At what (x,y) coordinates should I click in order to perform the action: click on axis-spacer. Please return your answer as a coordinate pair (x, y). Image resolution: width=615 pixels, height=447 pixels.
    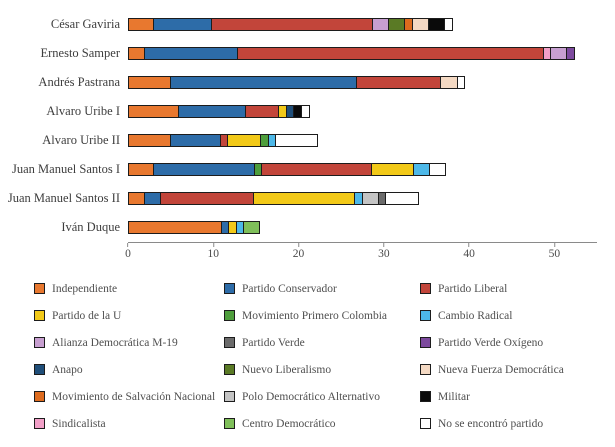
    Looking at the image, I should click on (67, 254).